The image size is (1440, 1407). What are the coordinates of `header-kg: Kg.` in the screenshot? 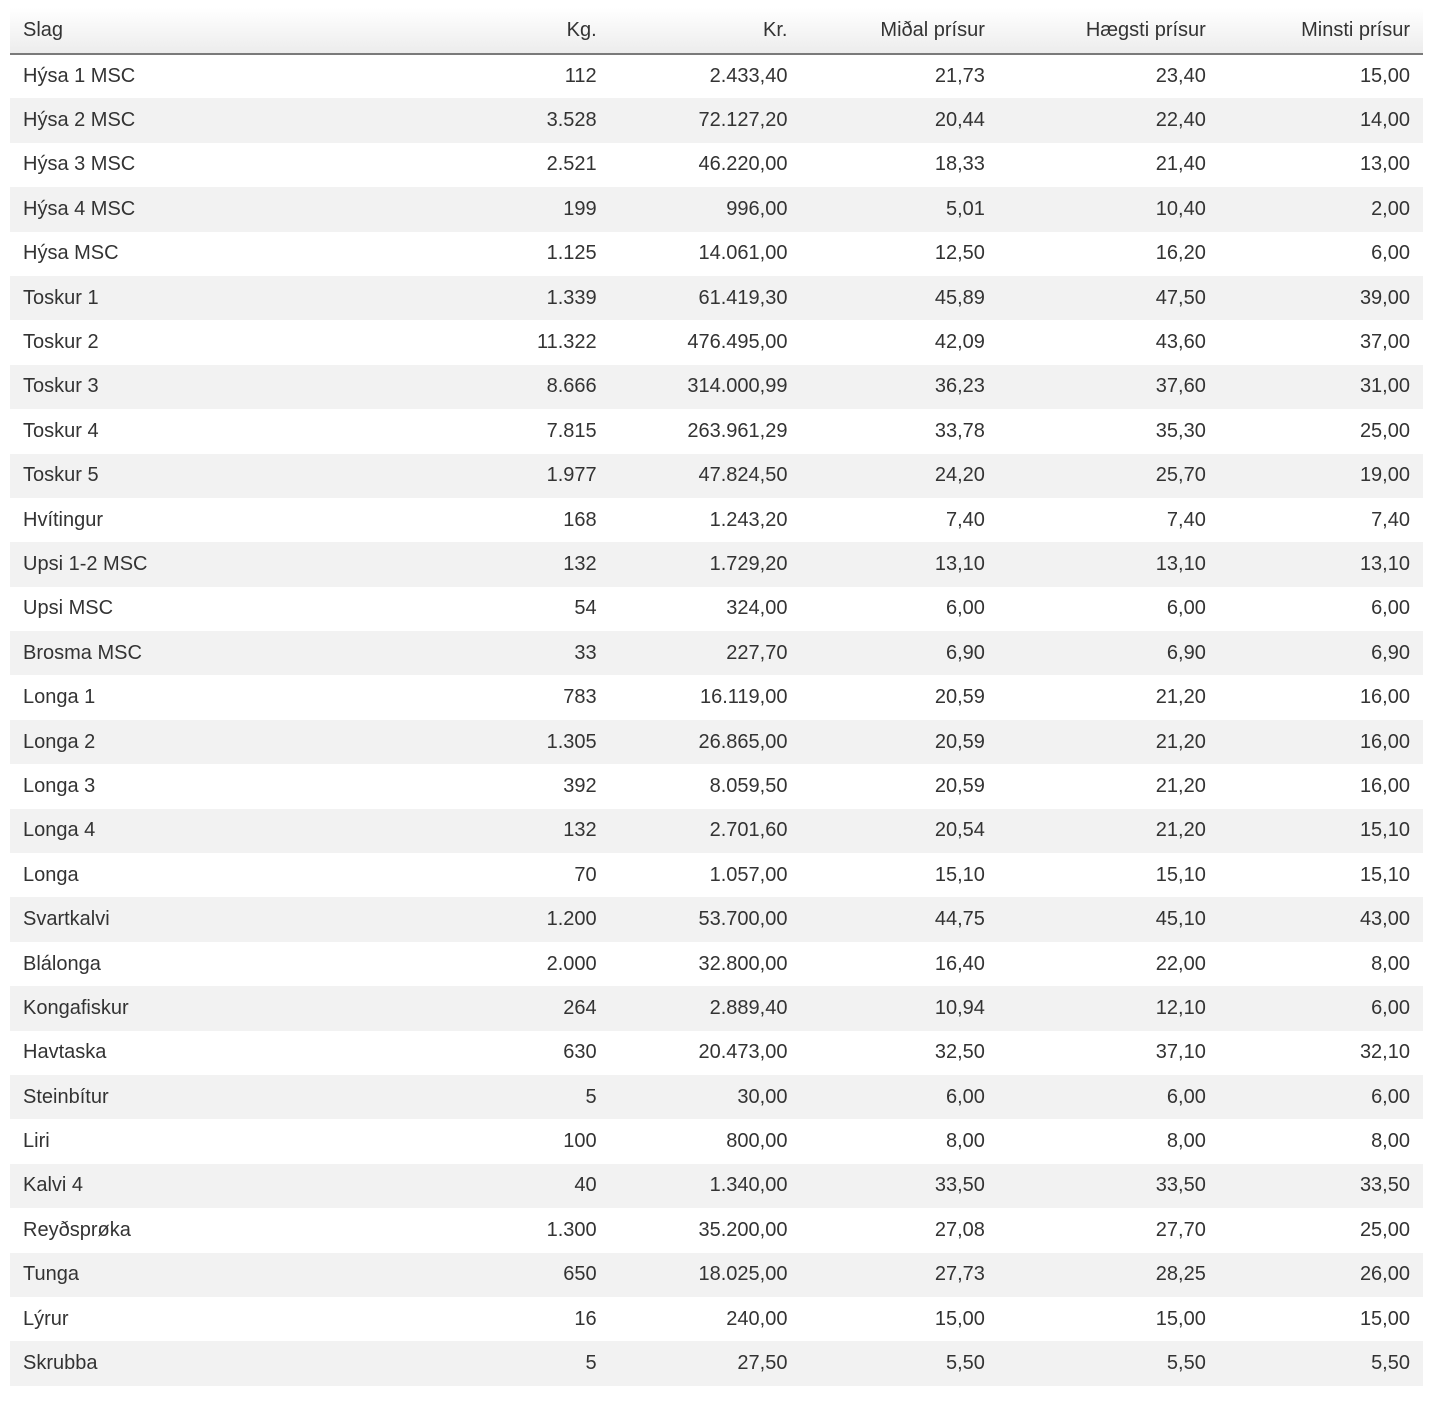 It's located at (545, 31).